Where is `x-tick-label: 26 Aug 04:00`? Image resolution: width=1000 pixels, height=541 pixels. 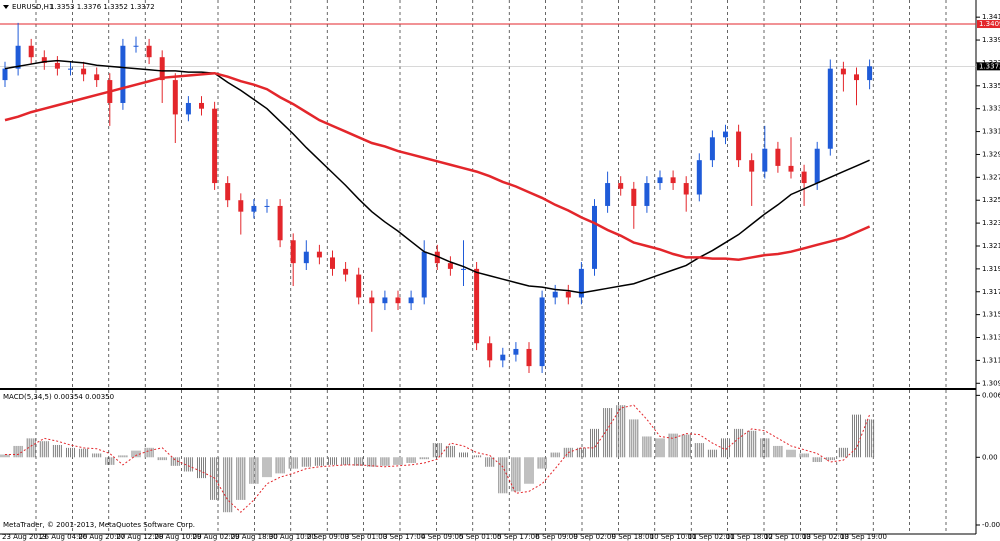 x-tick-label: 26 Aug 04:00 is located at coordinates (63, 537).